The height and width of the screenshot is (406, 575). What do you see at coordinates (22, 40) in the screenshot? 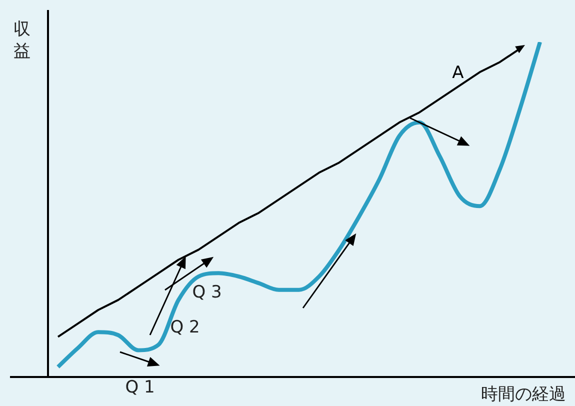
I see `y-axis-title: 収益` at bounding box center [22, 40].